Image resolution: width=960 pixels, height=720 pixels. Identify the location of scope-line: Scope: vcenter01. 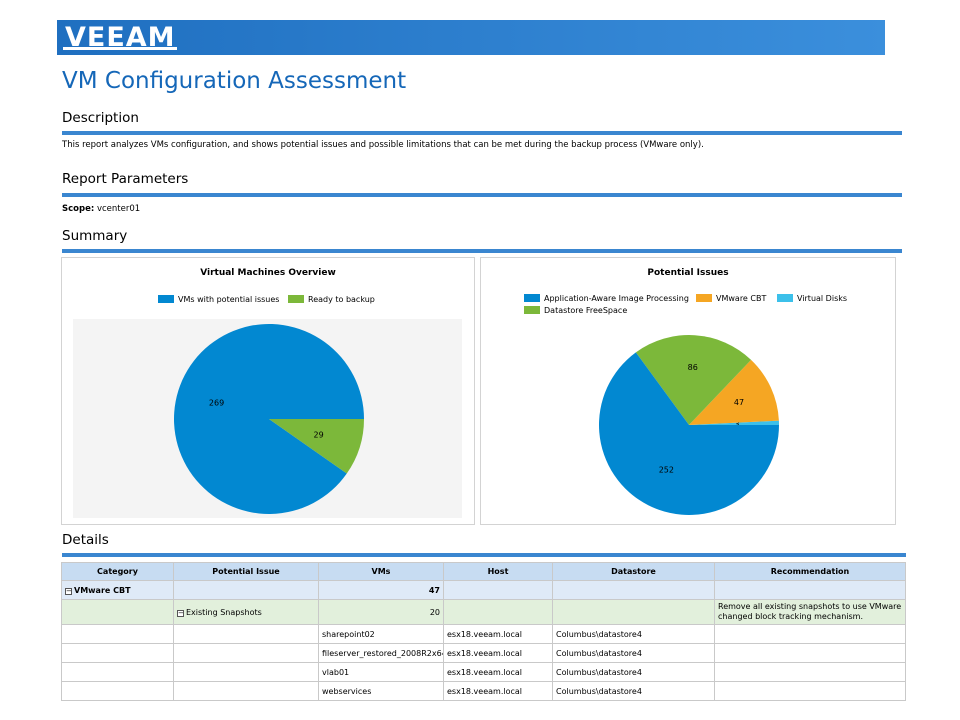
(101, 209).